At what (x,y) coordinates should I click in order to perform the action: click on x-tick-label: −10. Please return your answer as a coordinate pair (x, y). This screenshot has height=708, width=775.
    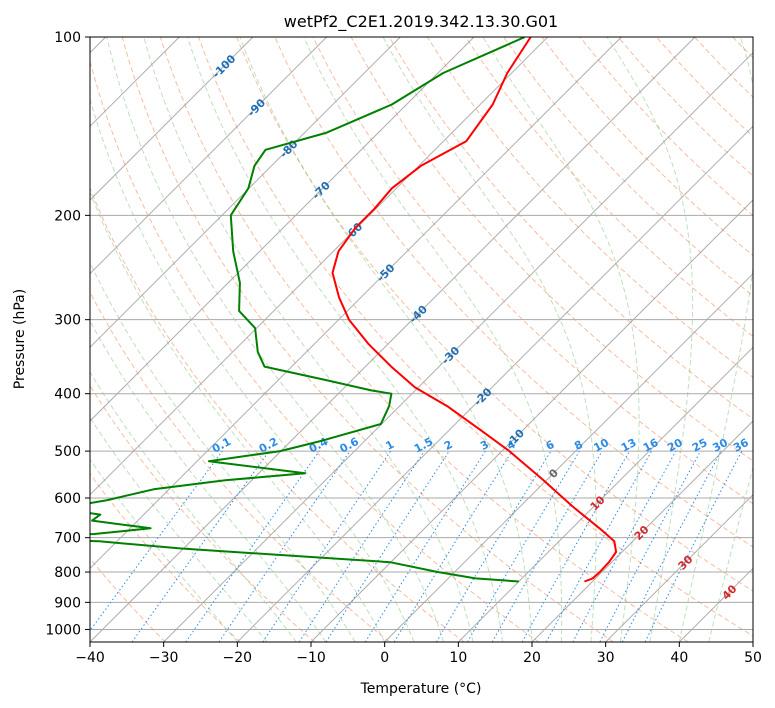
    Looking at the image, I should click on (311, 658).